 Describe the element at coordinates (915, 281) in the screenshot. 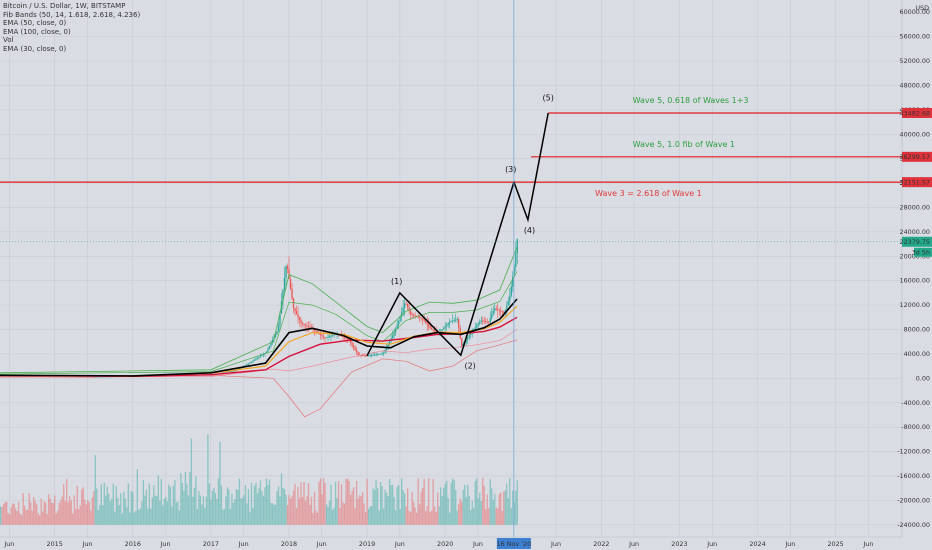

I see `price-tick-label: 16000.00` at that location.